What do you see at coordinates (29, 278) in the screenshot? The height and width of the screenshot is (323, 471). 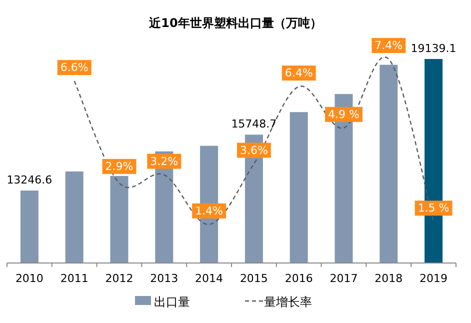 I see `x-tick-label: 2010` at bounding box center [29, 278].